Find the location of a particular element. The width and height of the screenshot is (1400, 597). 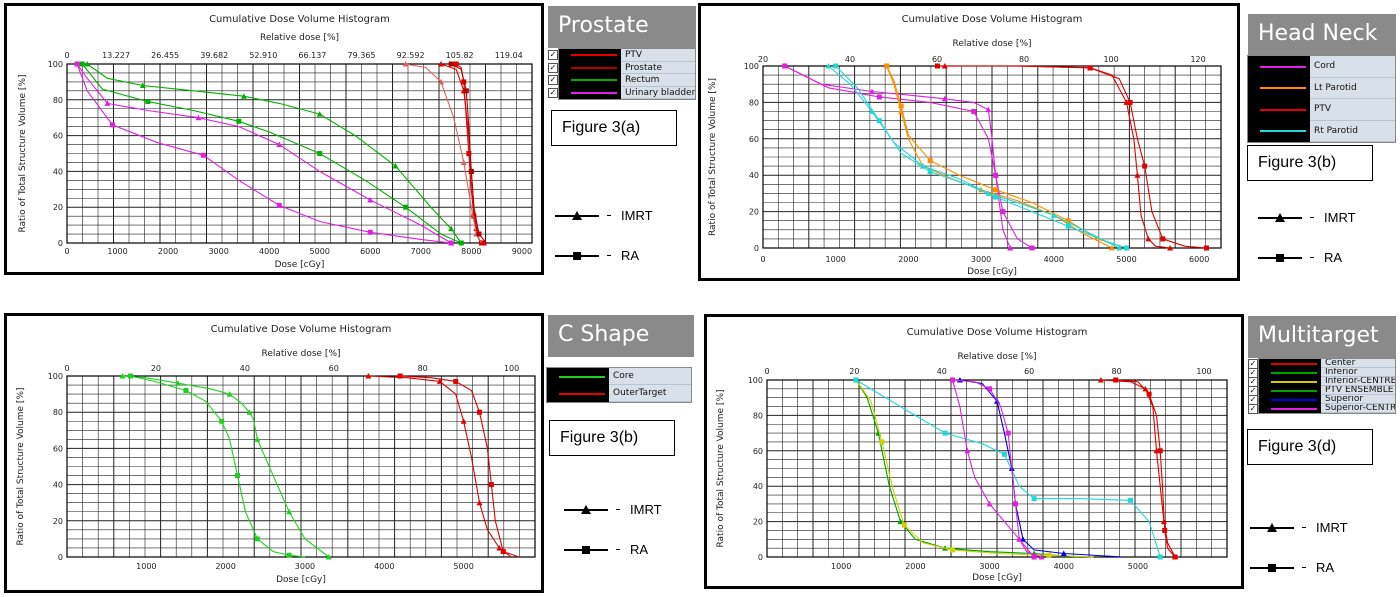

figure-label-3b-c-shape: Figure 3(b) is located at coordinates (612, 438).